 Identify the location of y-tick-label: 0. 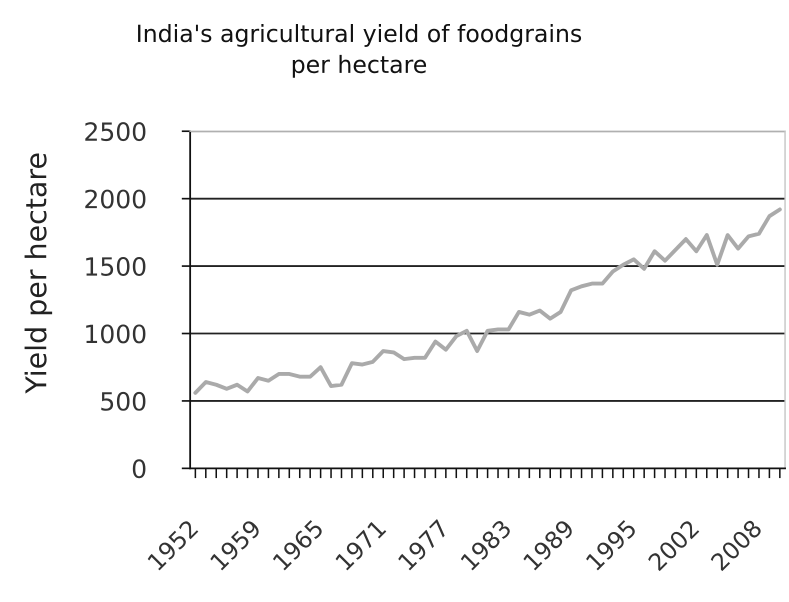
(139, 468).